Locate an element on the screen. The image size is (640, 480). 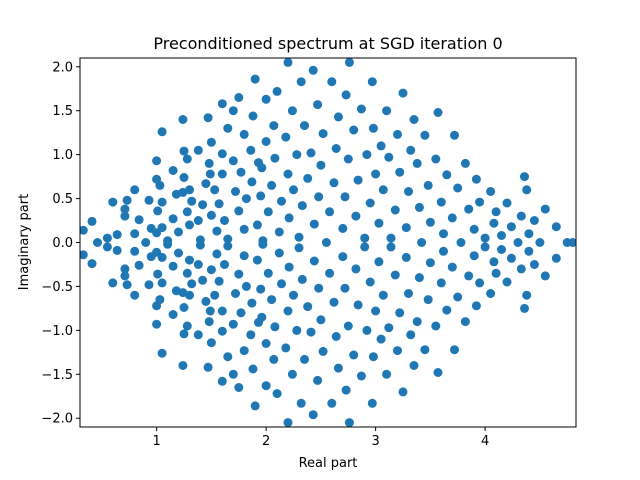
y-tick-label: −1.5 is located at coordinates (57, 375).